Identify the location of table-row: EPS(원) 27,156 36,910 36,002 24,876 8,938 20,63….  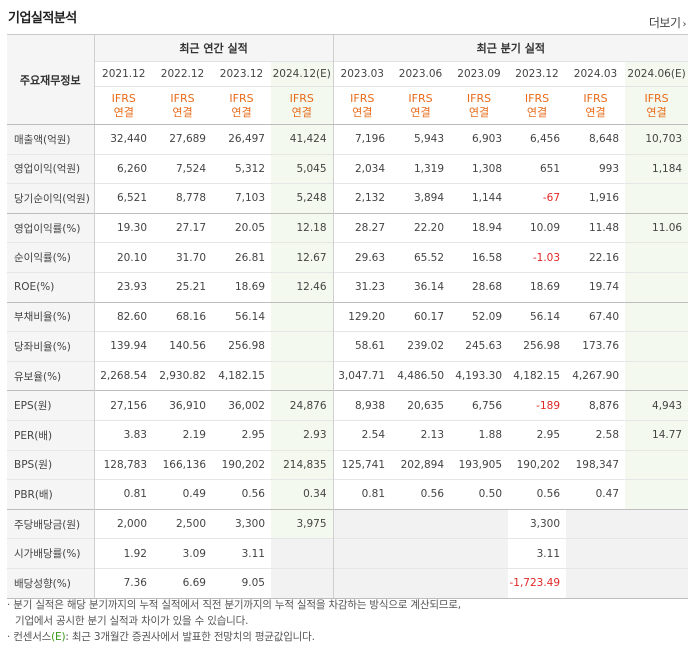
(348, 405).